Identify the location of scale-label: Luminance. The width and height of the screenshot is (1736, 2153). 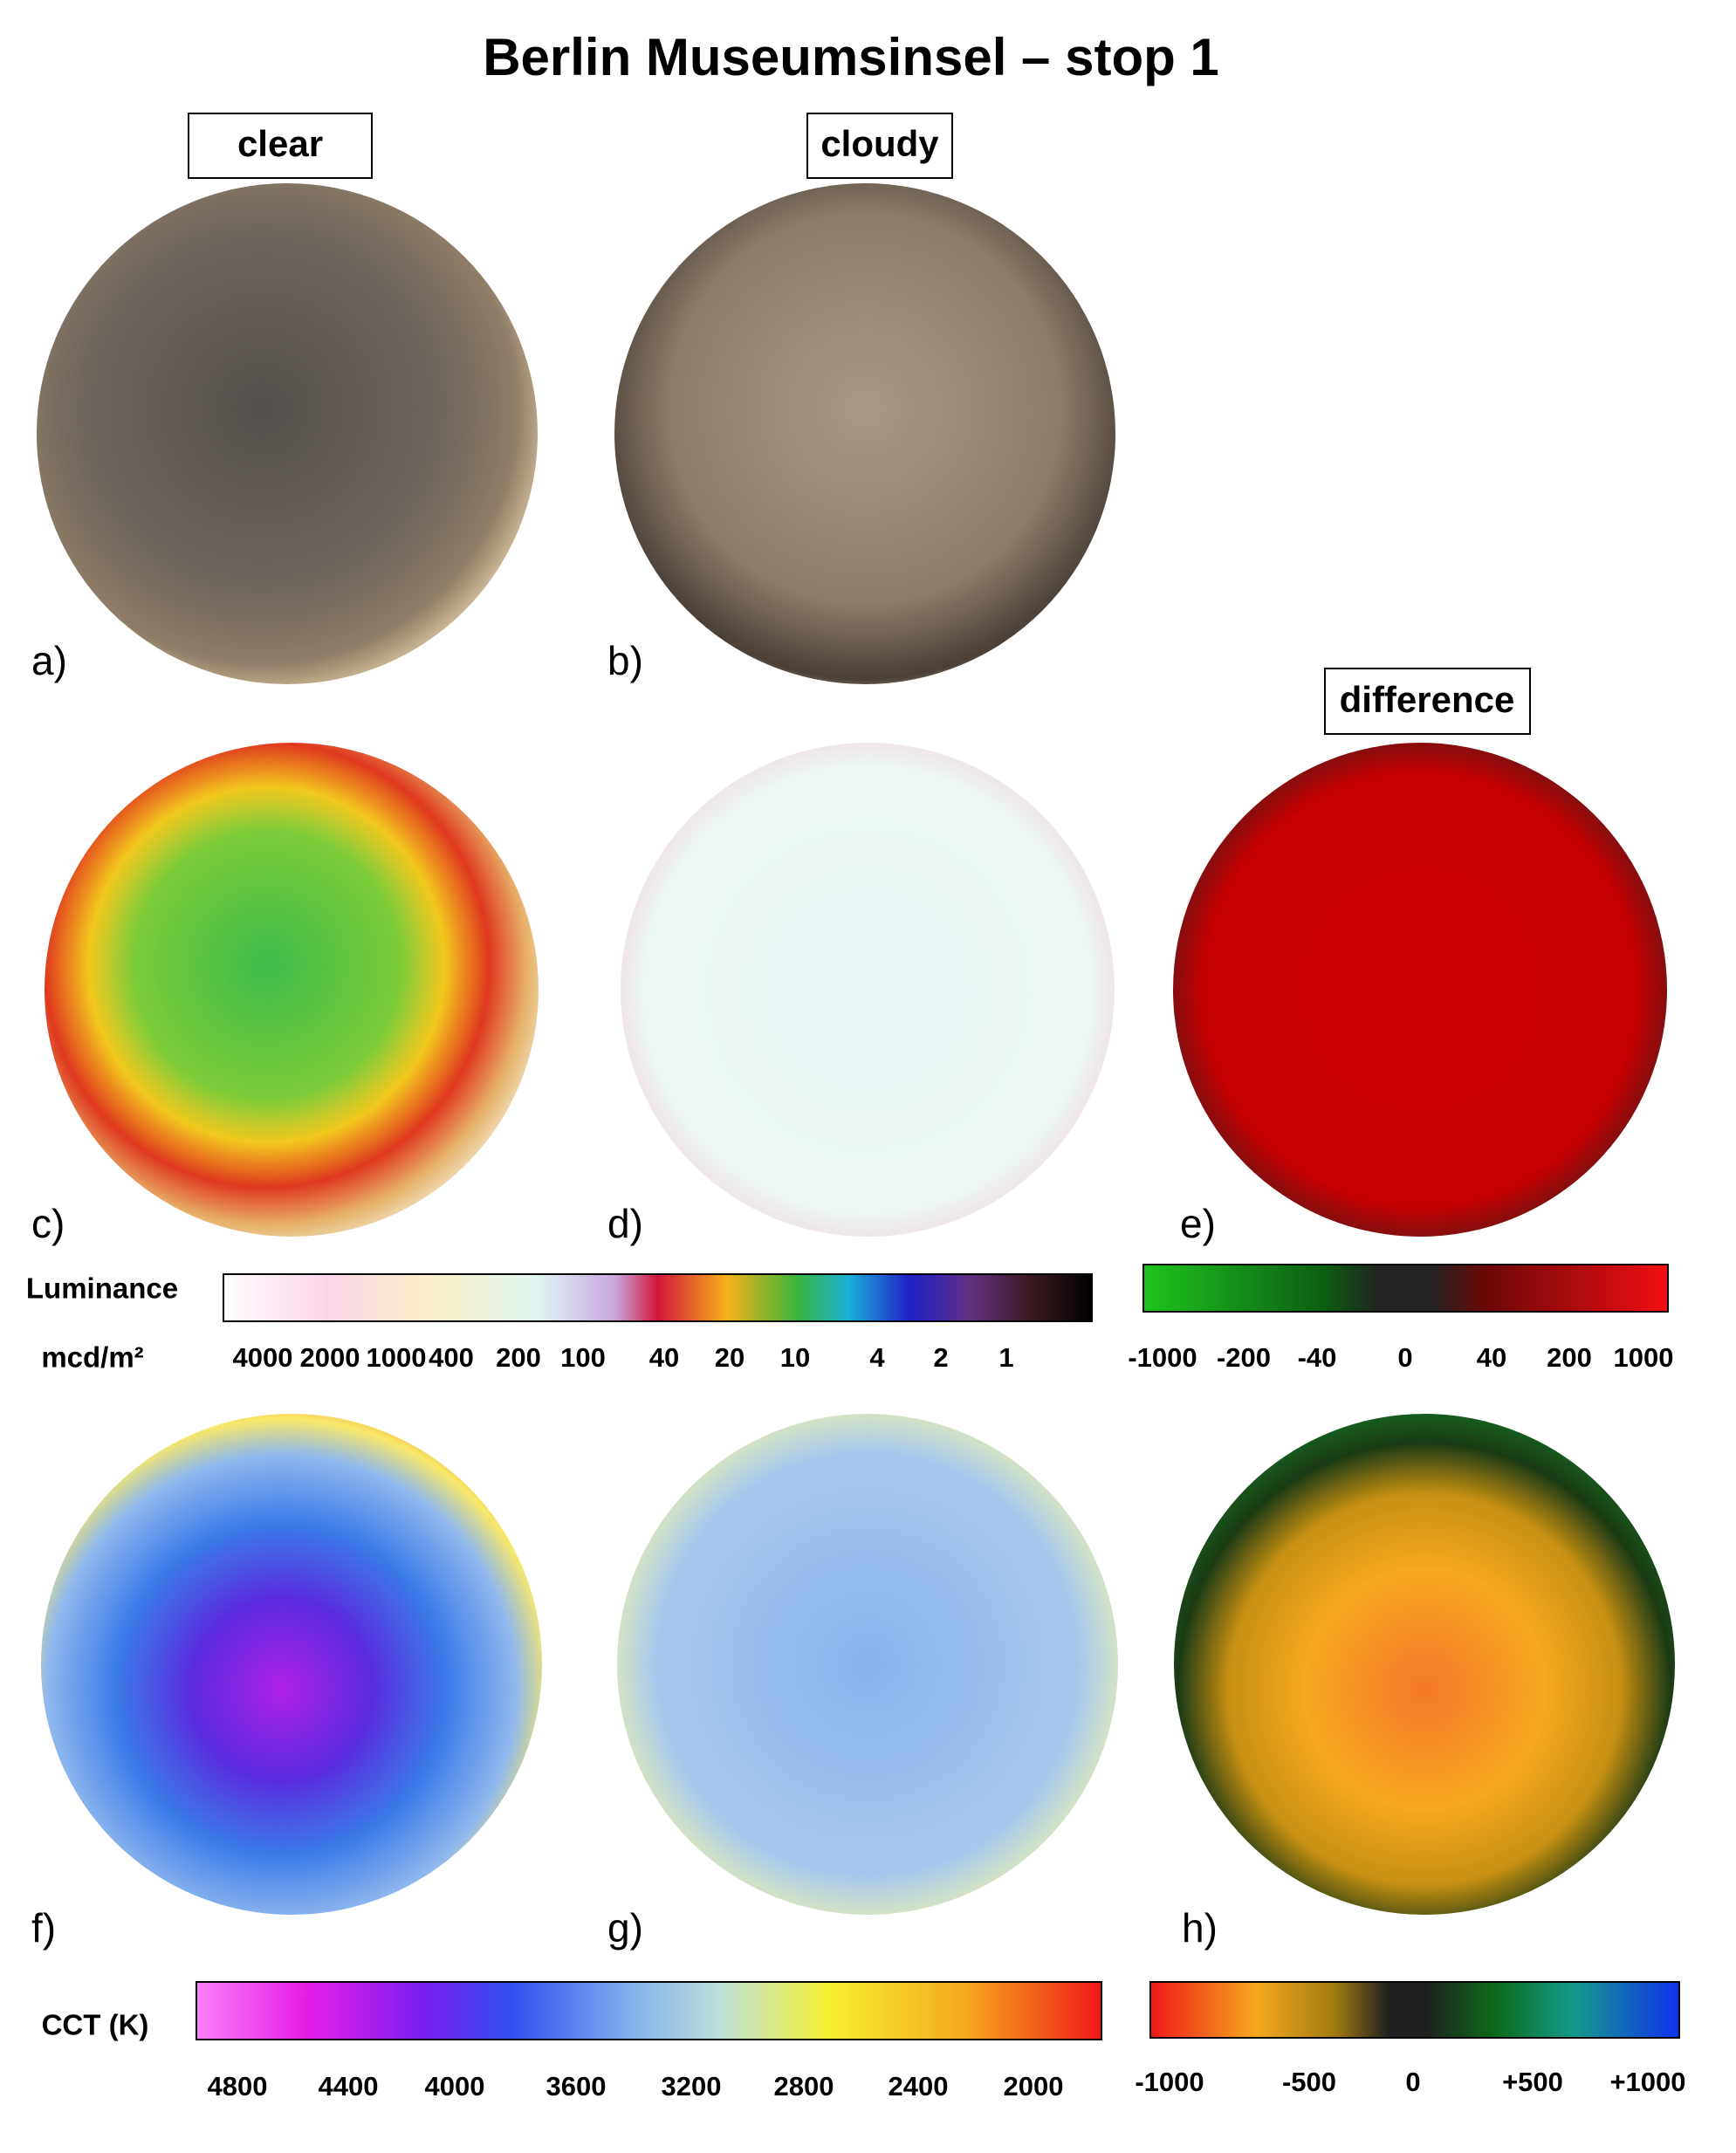
(102, 1289).